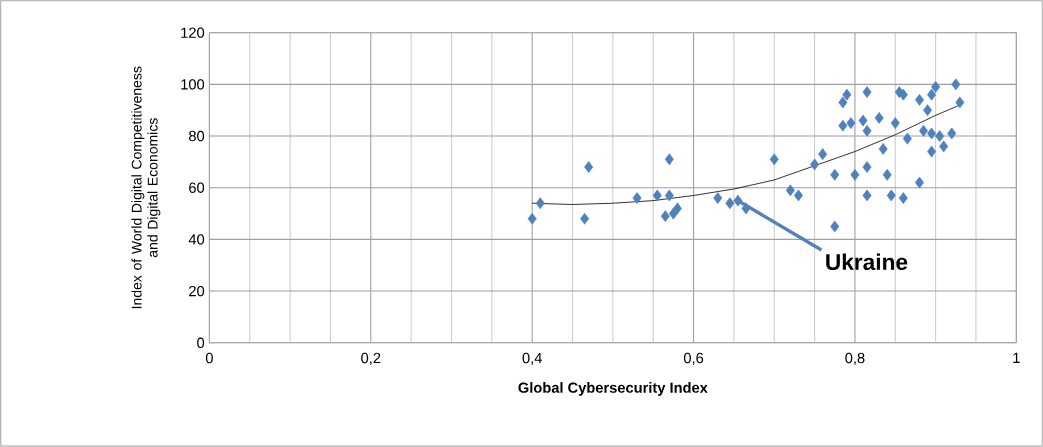 This screenshot has width=1043, height=447. Describe the element at coordinates (867, 262) in the screenshot. I see `annotation: Ukraine` at that location.